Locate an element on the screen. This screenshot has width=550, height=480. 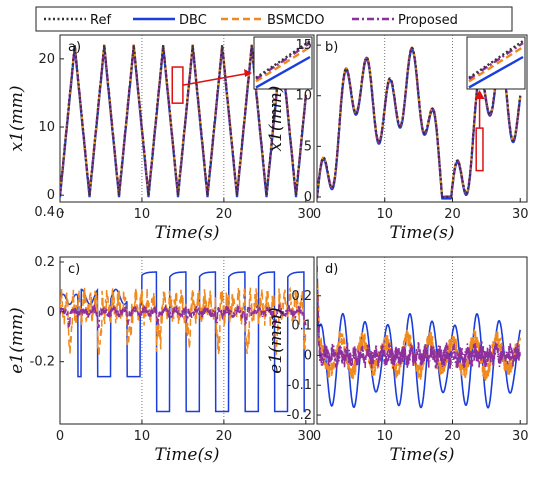
legend-item-proposed: Proposed is located at coordinates (405, 20).